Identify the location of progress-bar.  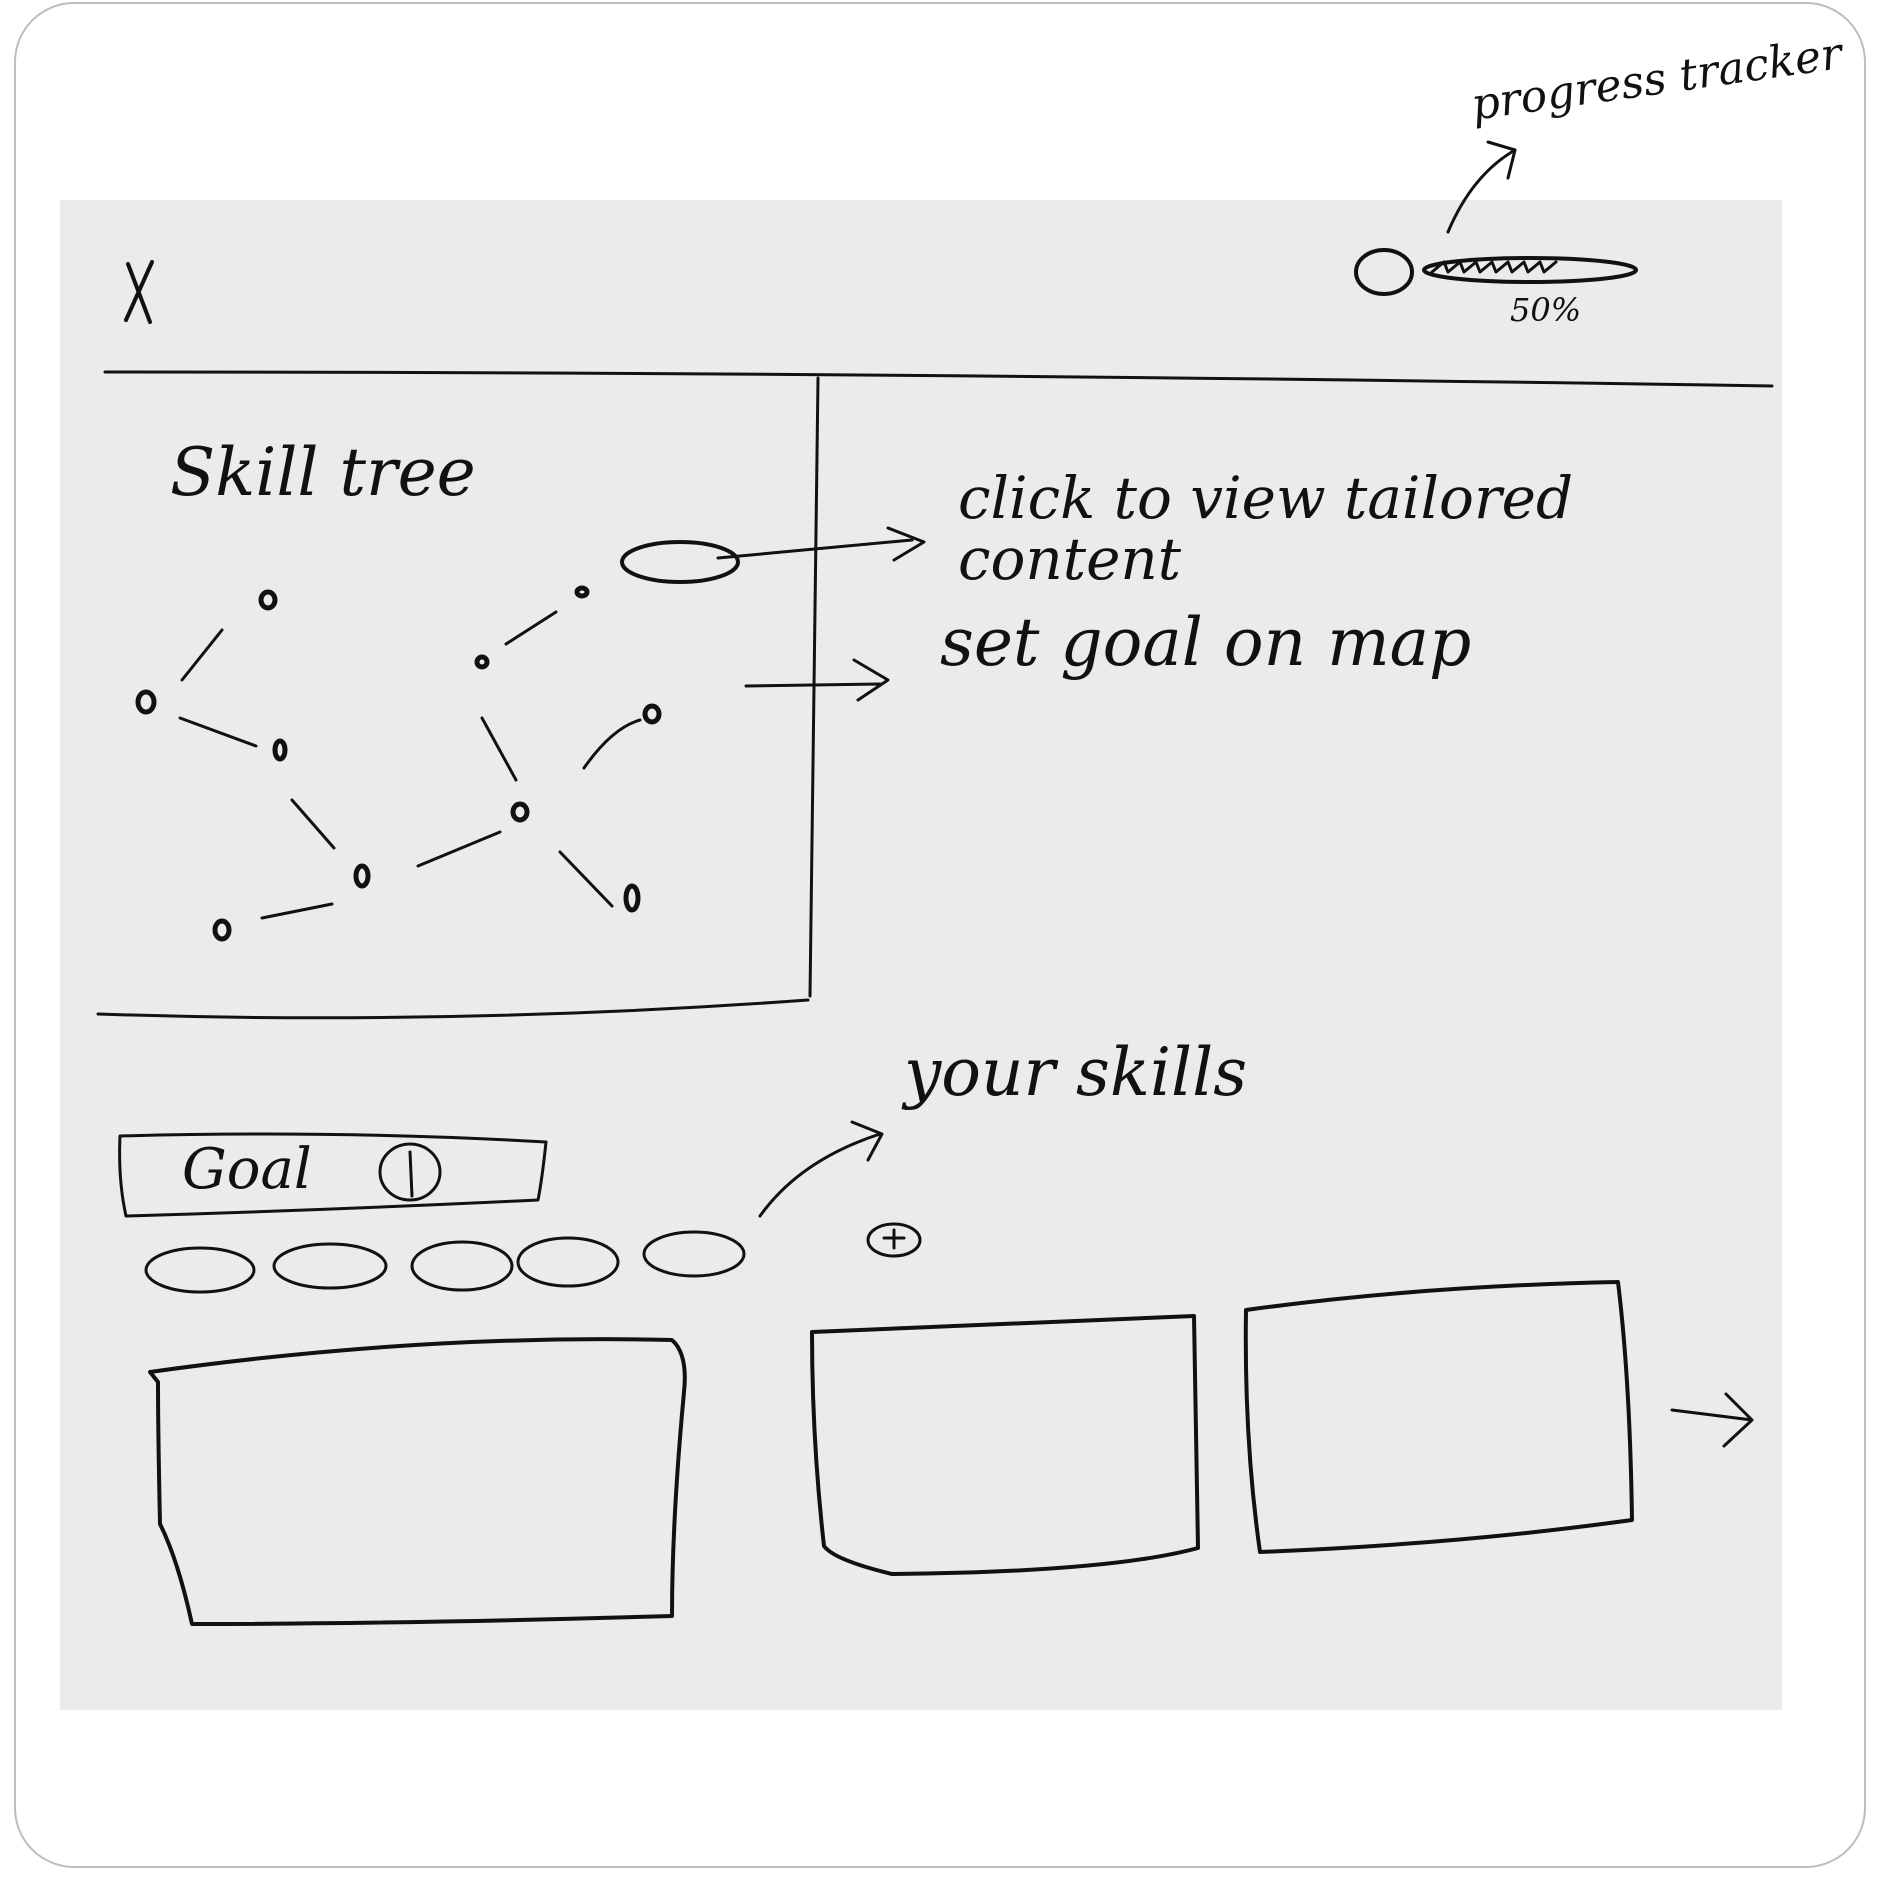
(1530, 270).